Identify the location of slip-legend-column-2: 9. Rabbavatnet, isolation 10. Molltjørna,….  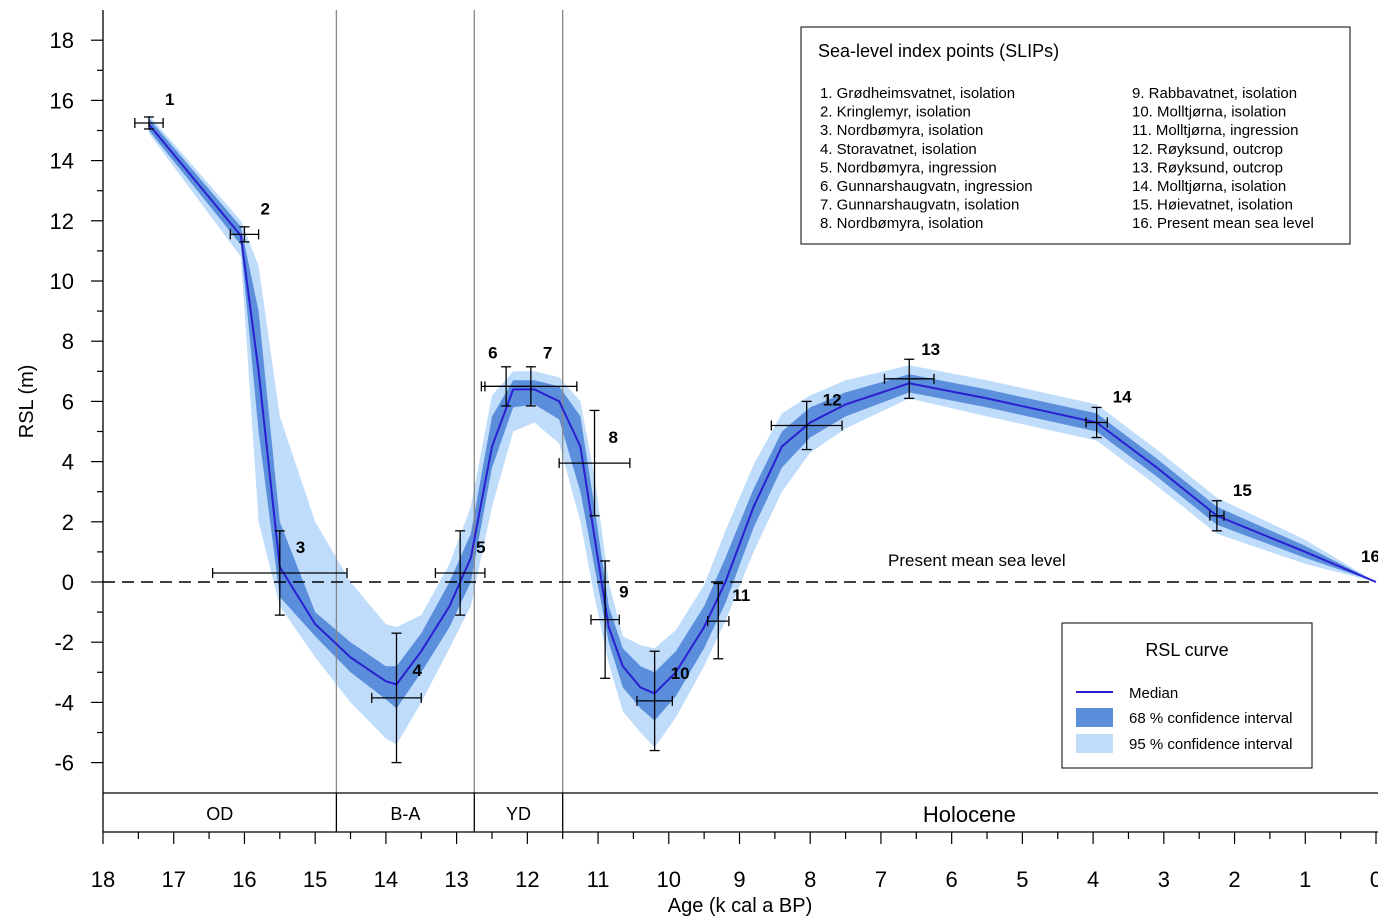
(1223, 158).